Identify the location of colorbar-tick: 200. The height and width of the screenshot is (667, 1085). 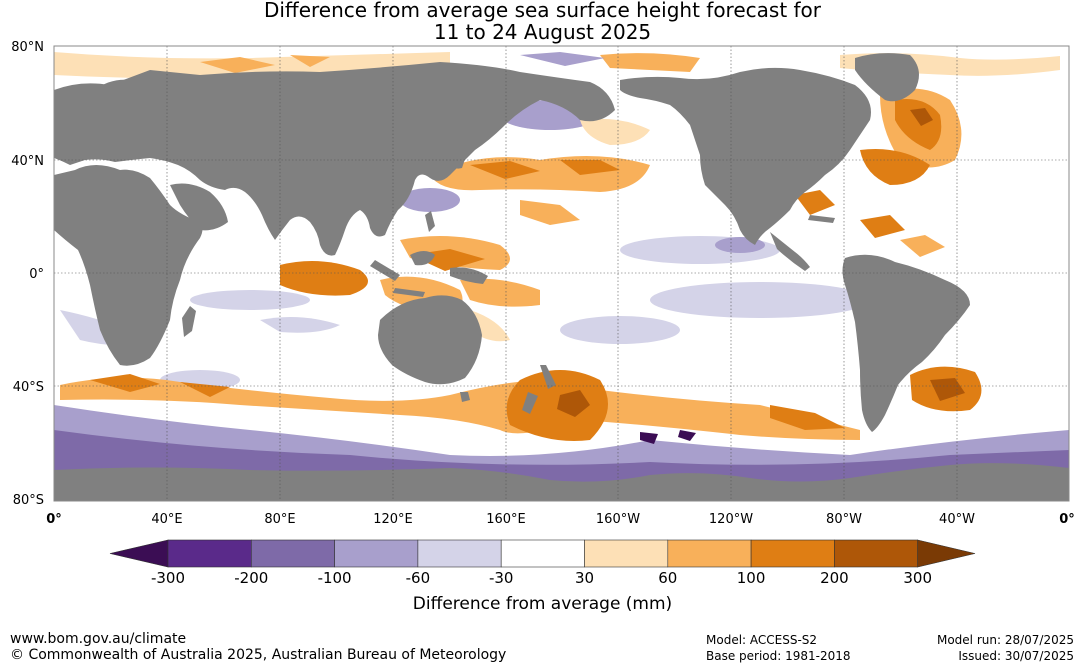
(834, 578).